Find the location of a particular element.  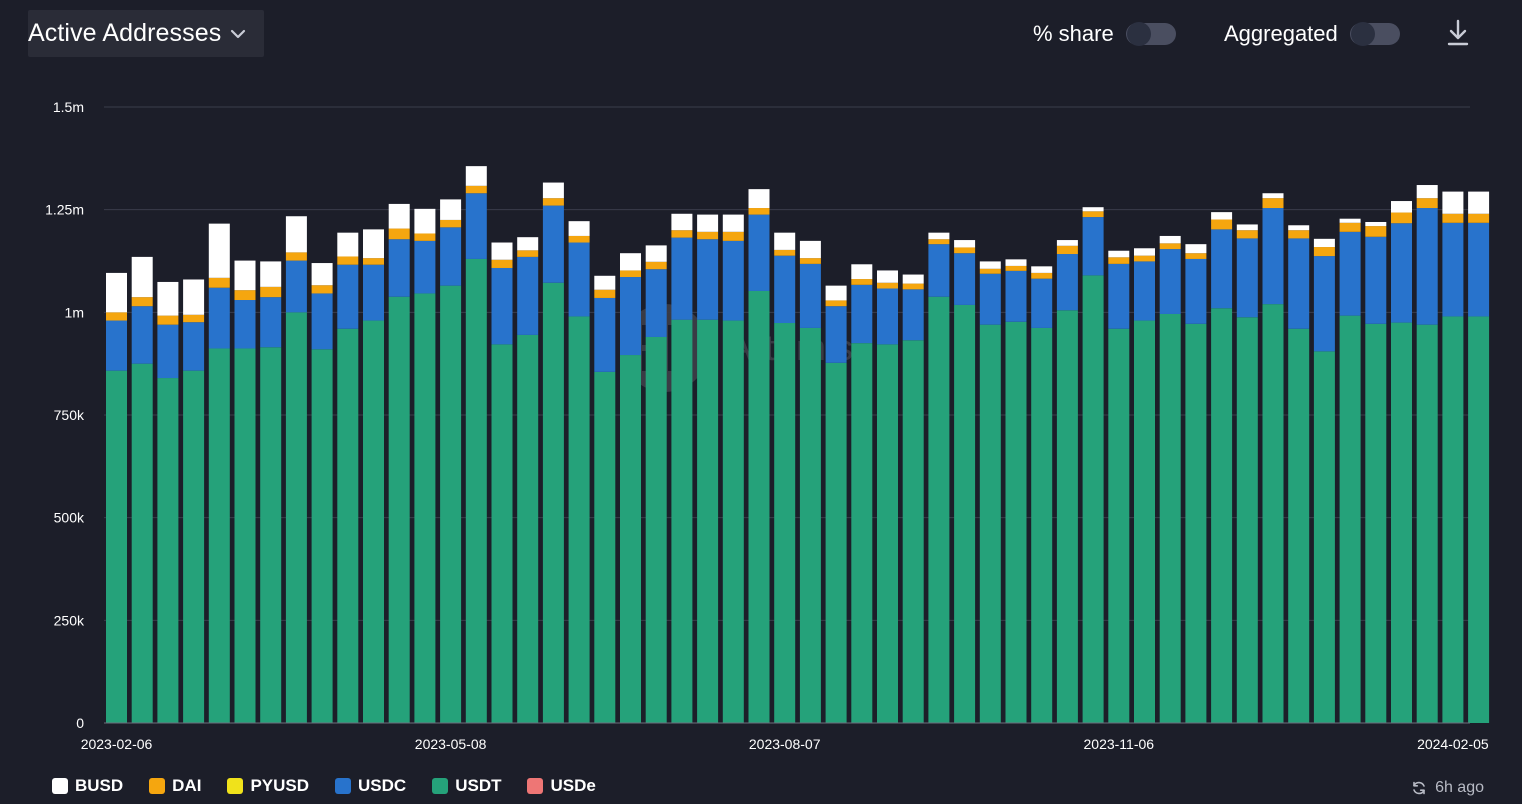

legend-item-usdc: USDC is located at coordinates (370, 786).